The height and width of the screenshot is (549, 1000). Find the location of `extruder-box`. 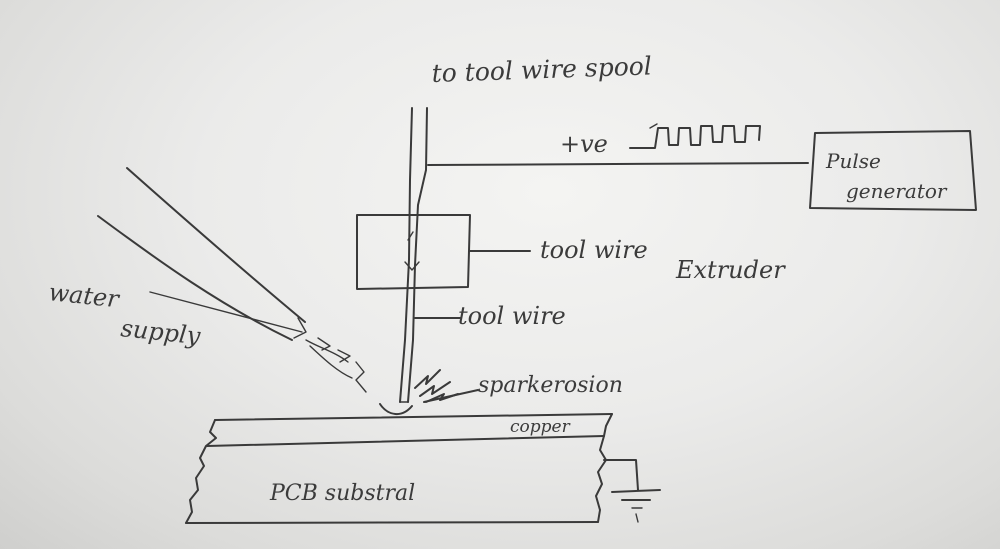

extruder-box is located at coordinates (413, 252).